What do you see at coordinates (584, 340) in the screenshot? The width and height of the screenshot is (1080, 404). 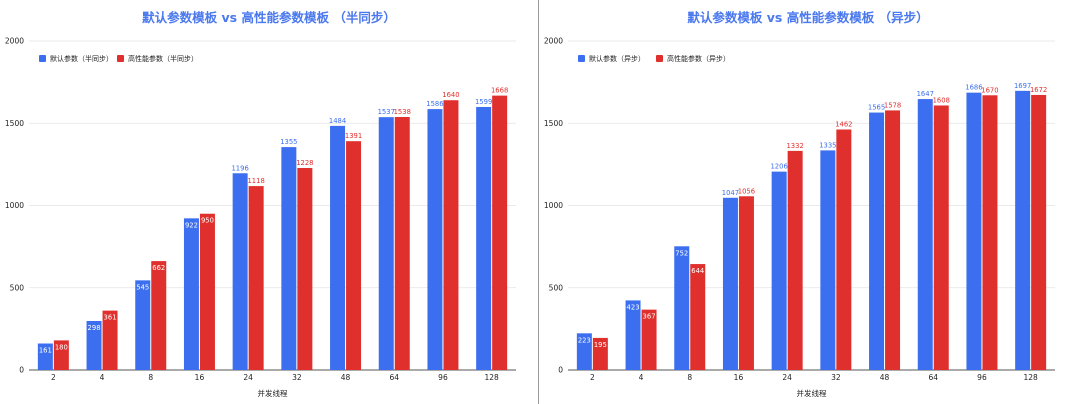 I see `data-label: 223` at bounding box center [584, 340].